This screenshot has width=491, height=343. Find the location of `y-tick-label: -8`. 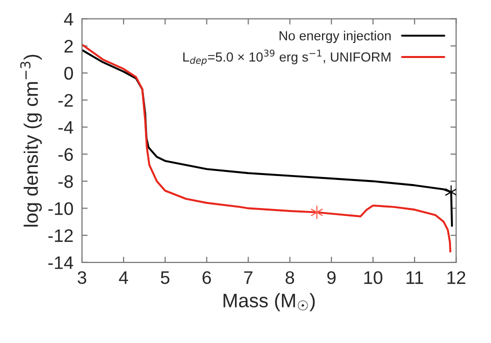

y-tick-label: -8 is located at coordinates (65, 181).